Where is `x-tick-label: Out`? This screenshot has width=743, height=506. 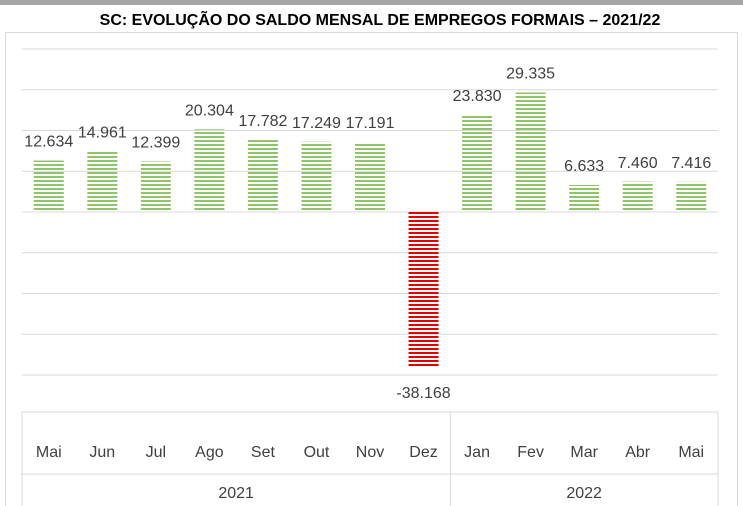 x-tick-label: Out is located at coordinates (317, 452).